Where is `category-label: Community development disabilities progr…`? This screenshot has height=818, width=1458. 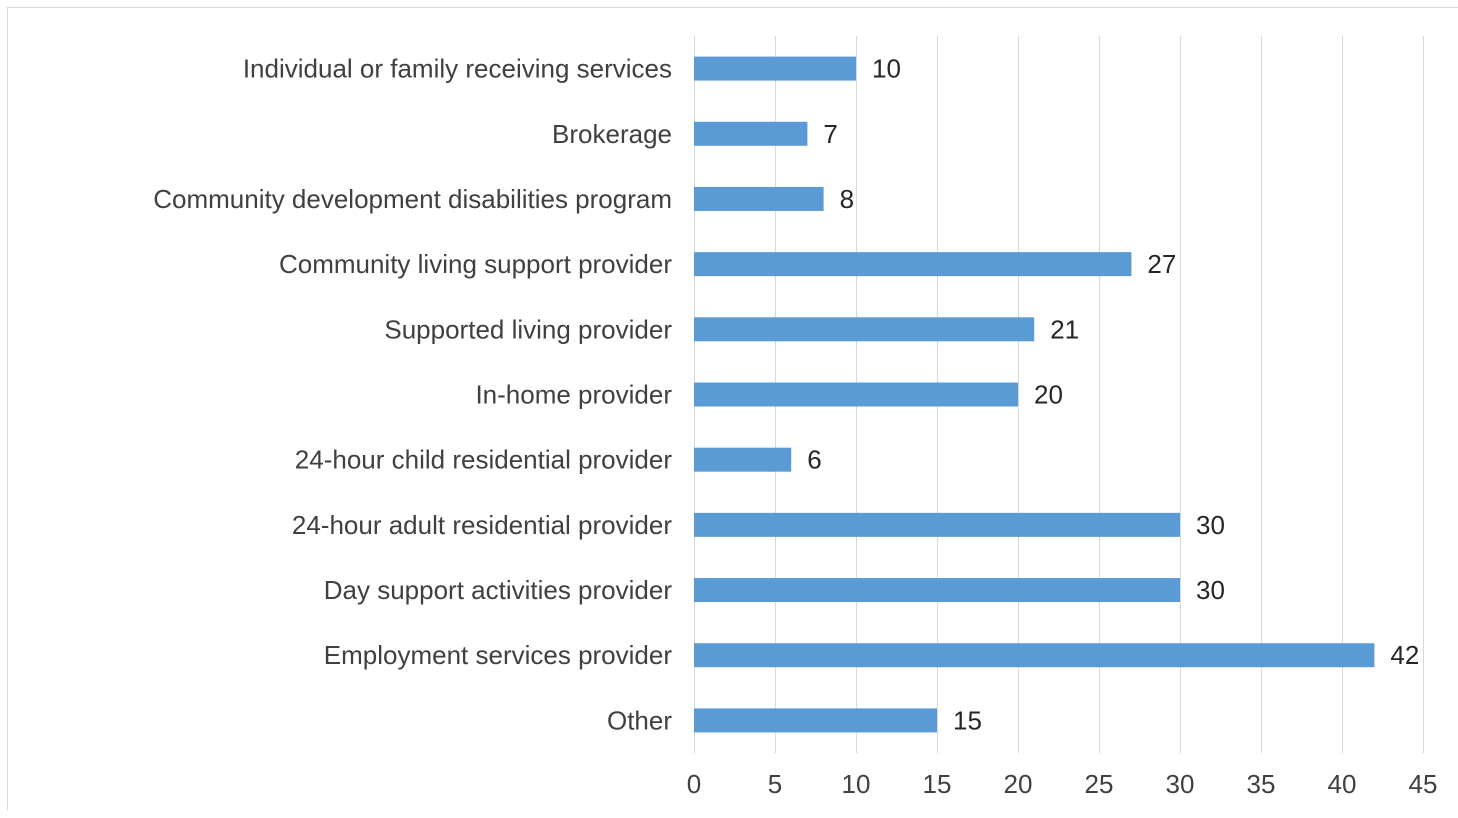
category-label: Community development disabilities progr… is located at coordinates (412, 199).